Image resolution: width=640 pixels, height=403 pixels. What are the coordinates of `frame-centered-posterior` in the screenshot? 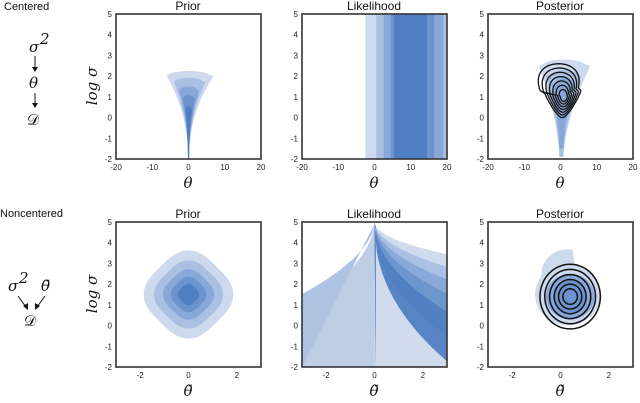 It's located at (560, 86).